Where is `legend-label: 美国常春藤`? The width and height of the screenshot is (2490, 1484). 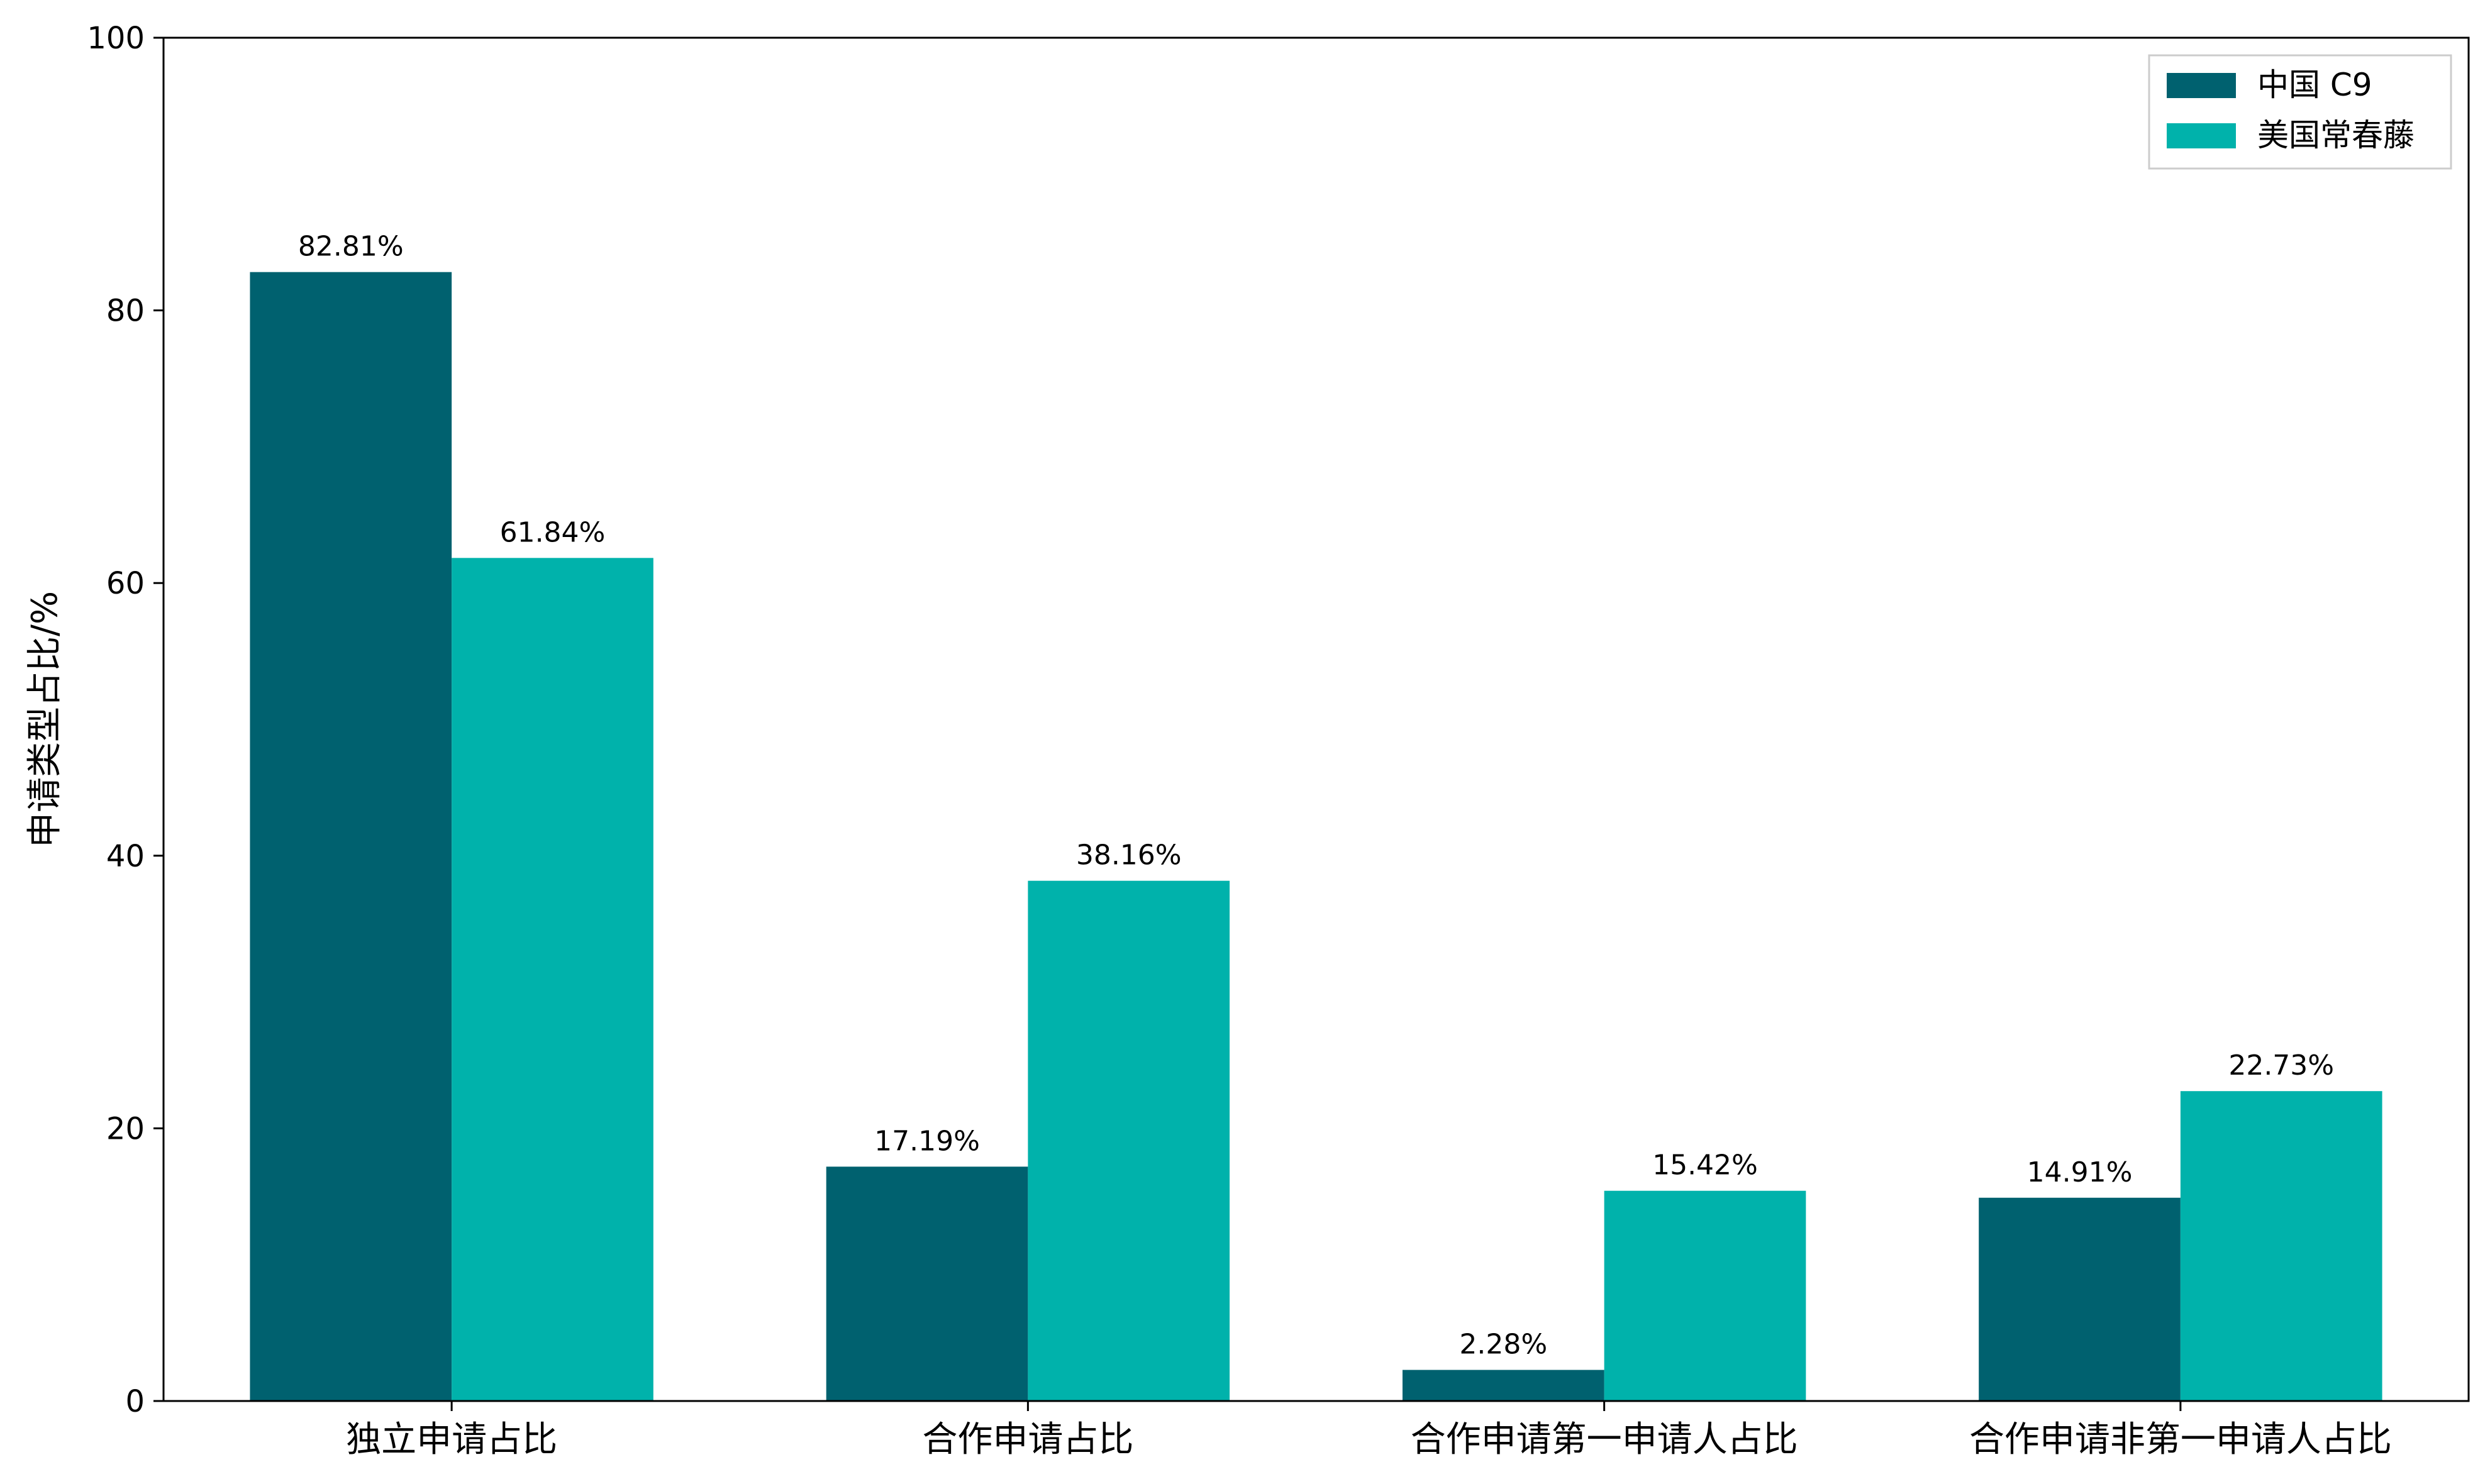
legend-label: 美国常春藤 is located at coordinates (2336, 135).